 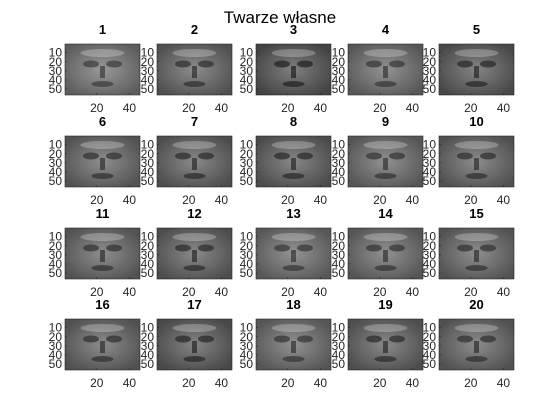 What do you see at coordinates (476, 29) in the screenshot?
I see `panel-title: 5` at bounding box center [476, 29].